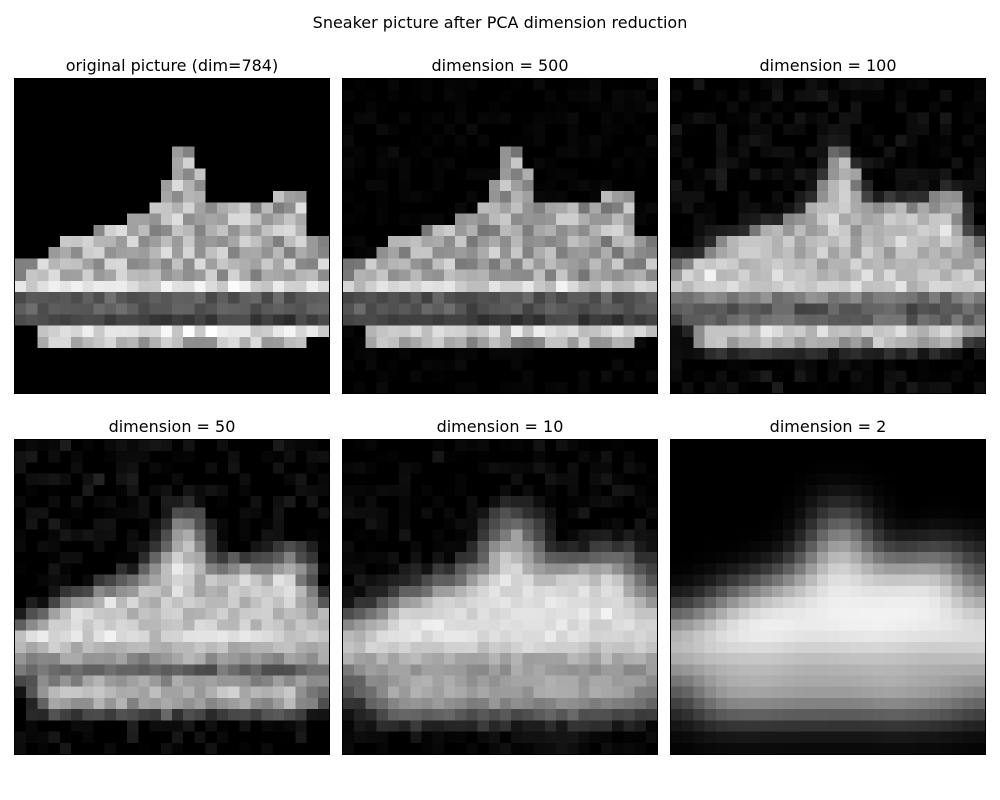  Describe the element at coordinates (172, 65) in the screenshot. I see `panel-title-original: original picture (dim=784)` at that location.